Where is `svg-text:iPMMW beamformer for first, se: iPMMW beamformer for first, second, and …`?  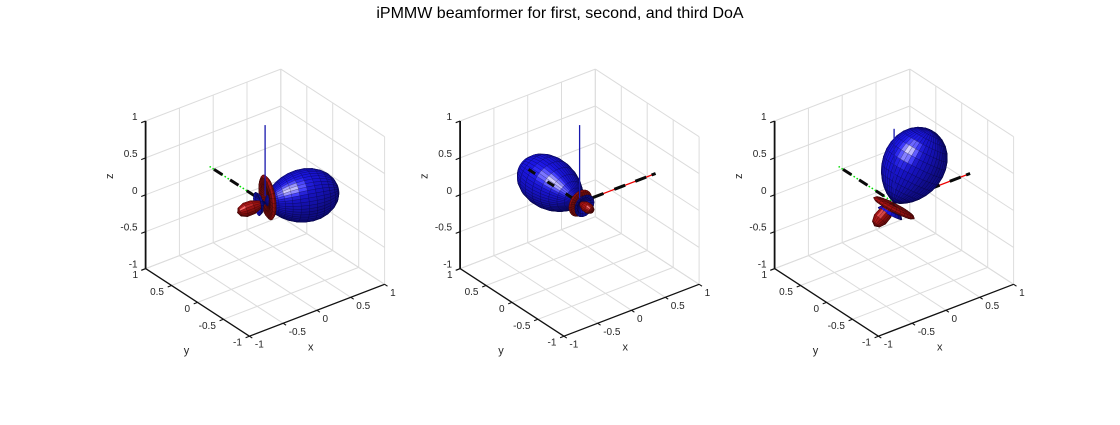
svg-text:iPMMW beamformer for first, se: iPMMW beamformer for first, second, and … is located at coordinates (560, 13).